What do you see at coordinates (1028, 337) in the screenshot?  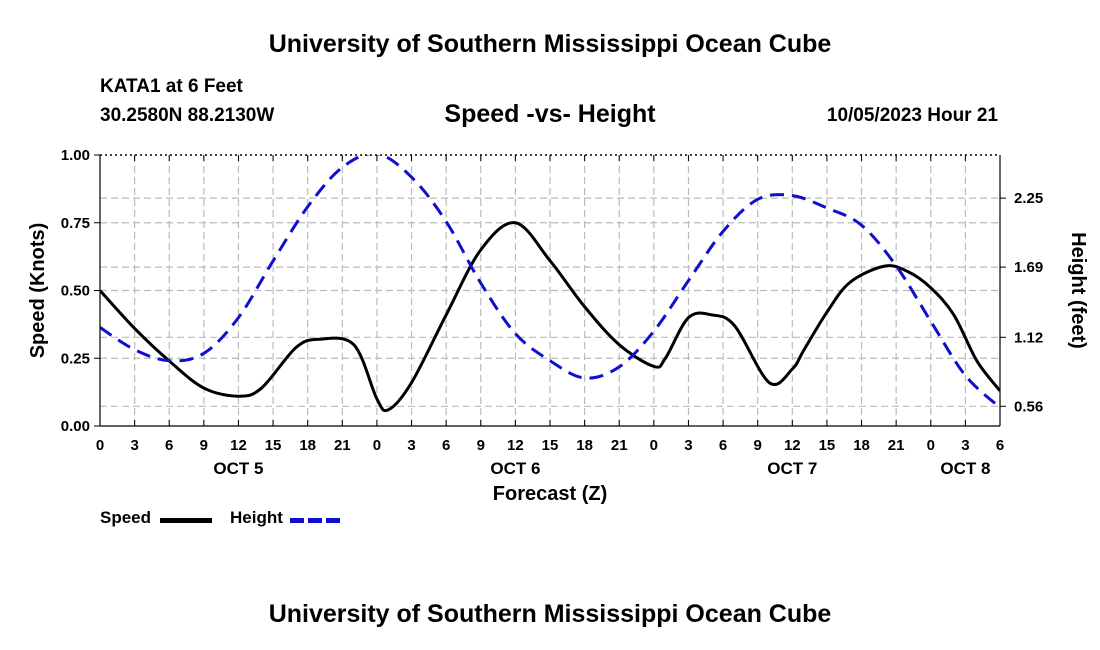 I see `y-right-tick-label: 1.12` at bounding box center [1028, 337].